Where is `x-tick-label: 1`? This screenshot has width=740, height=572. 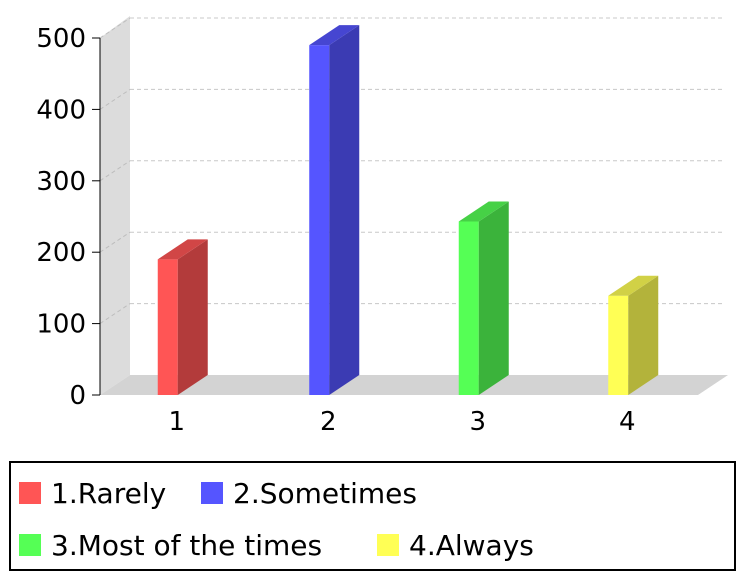
x-tick-label: 1 is located at coordinates (176, 422).